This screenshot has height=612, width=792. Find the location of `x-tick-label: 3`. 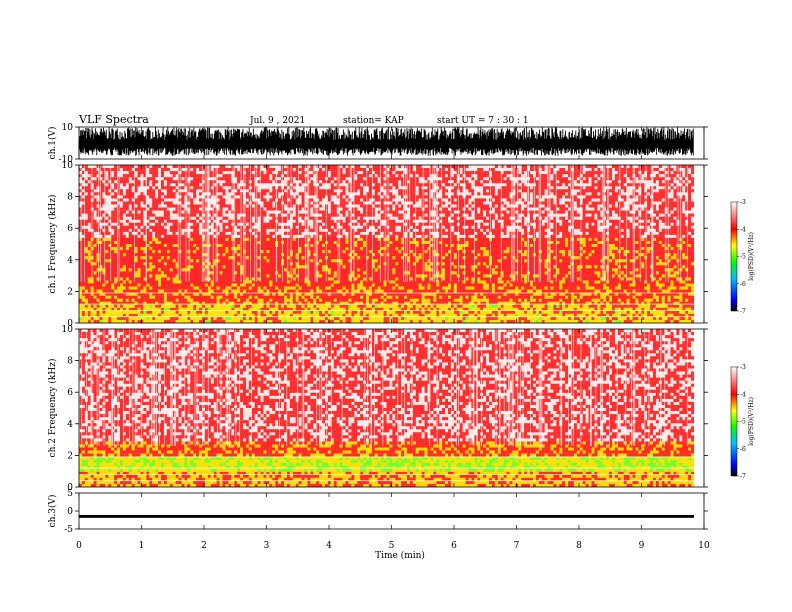

x-tick-label: 3 is located at coordinates (267, 546).